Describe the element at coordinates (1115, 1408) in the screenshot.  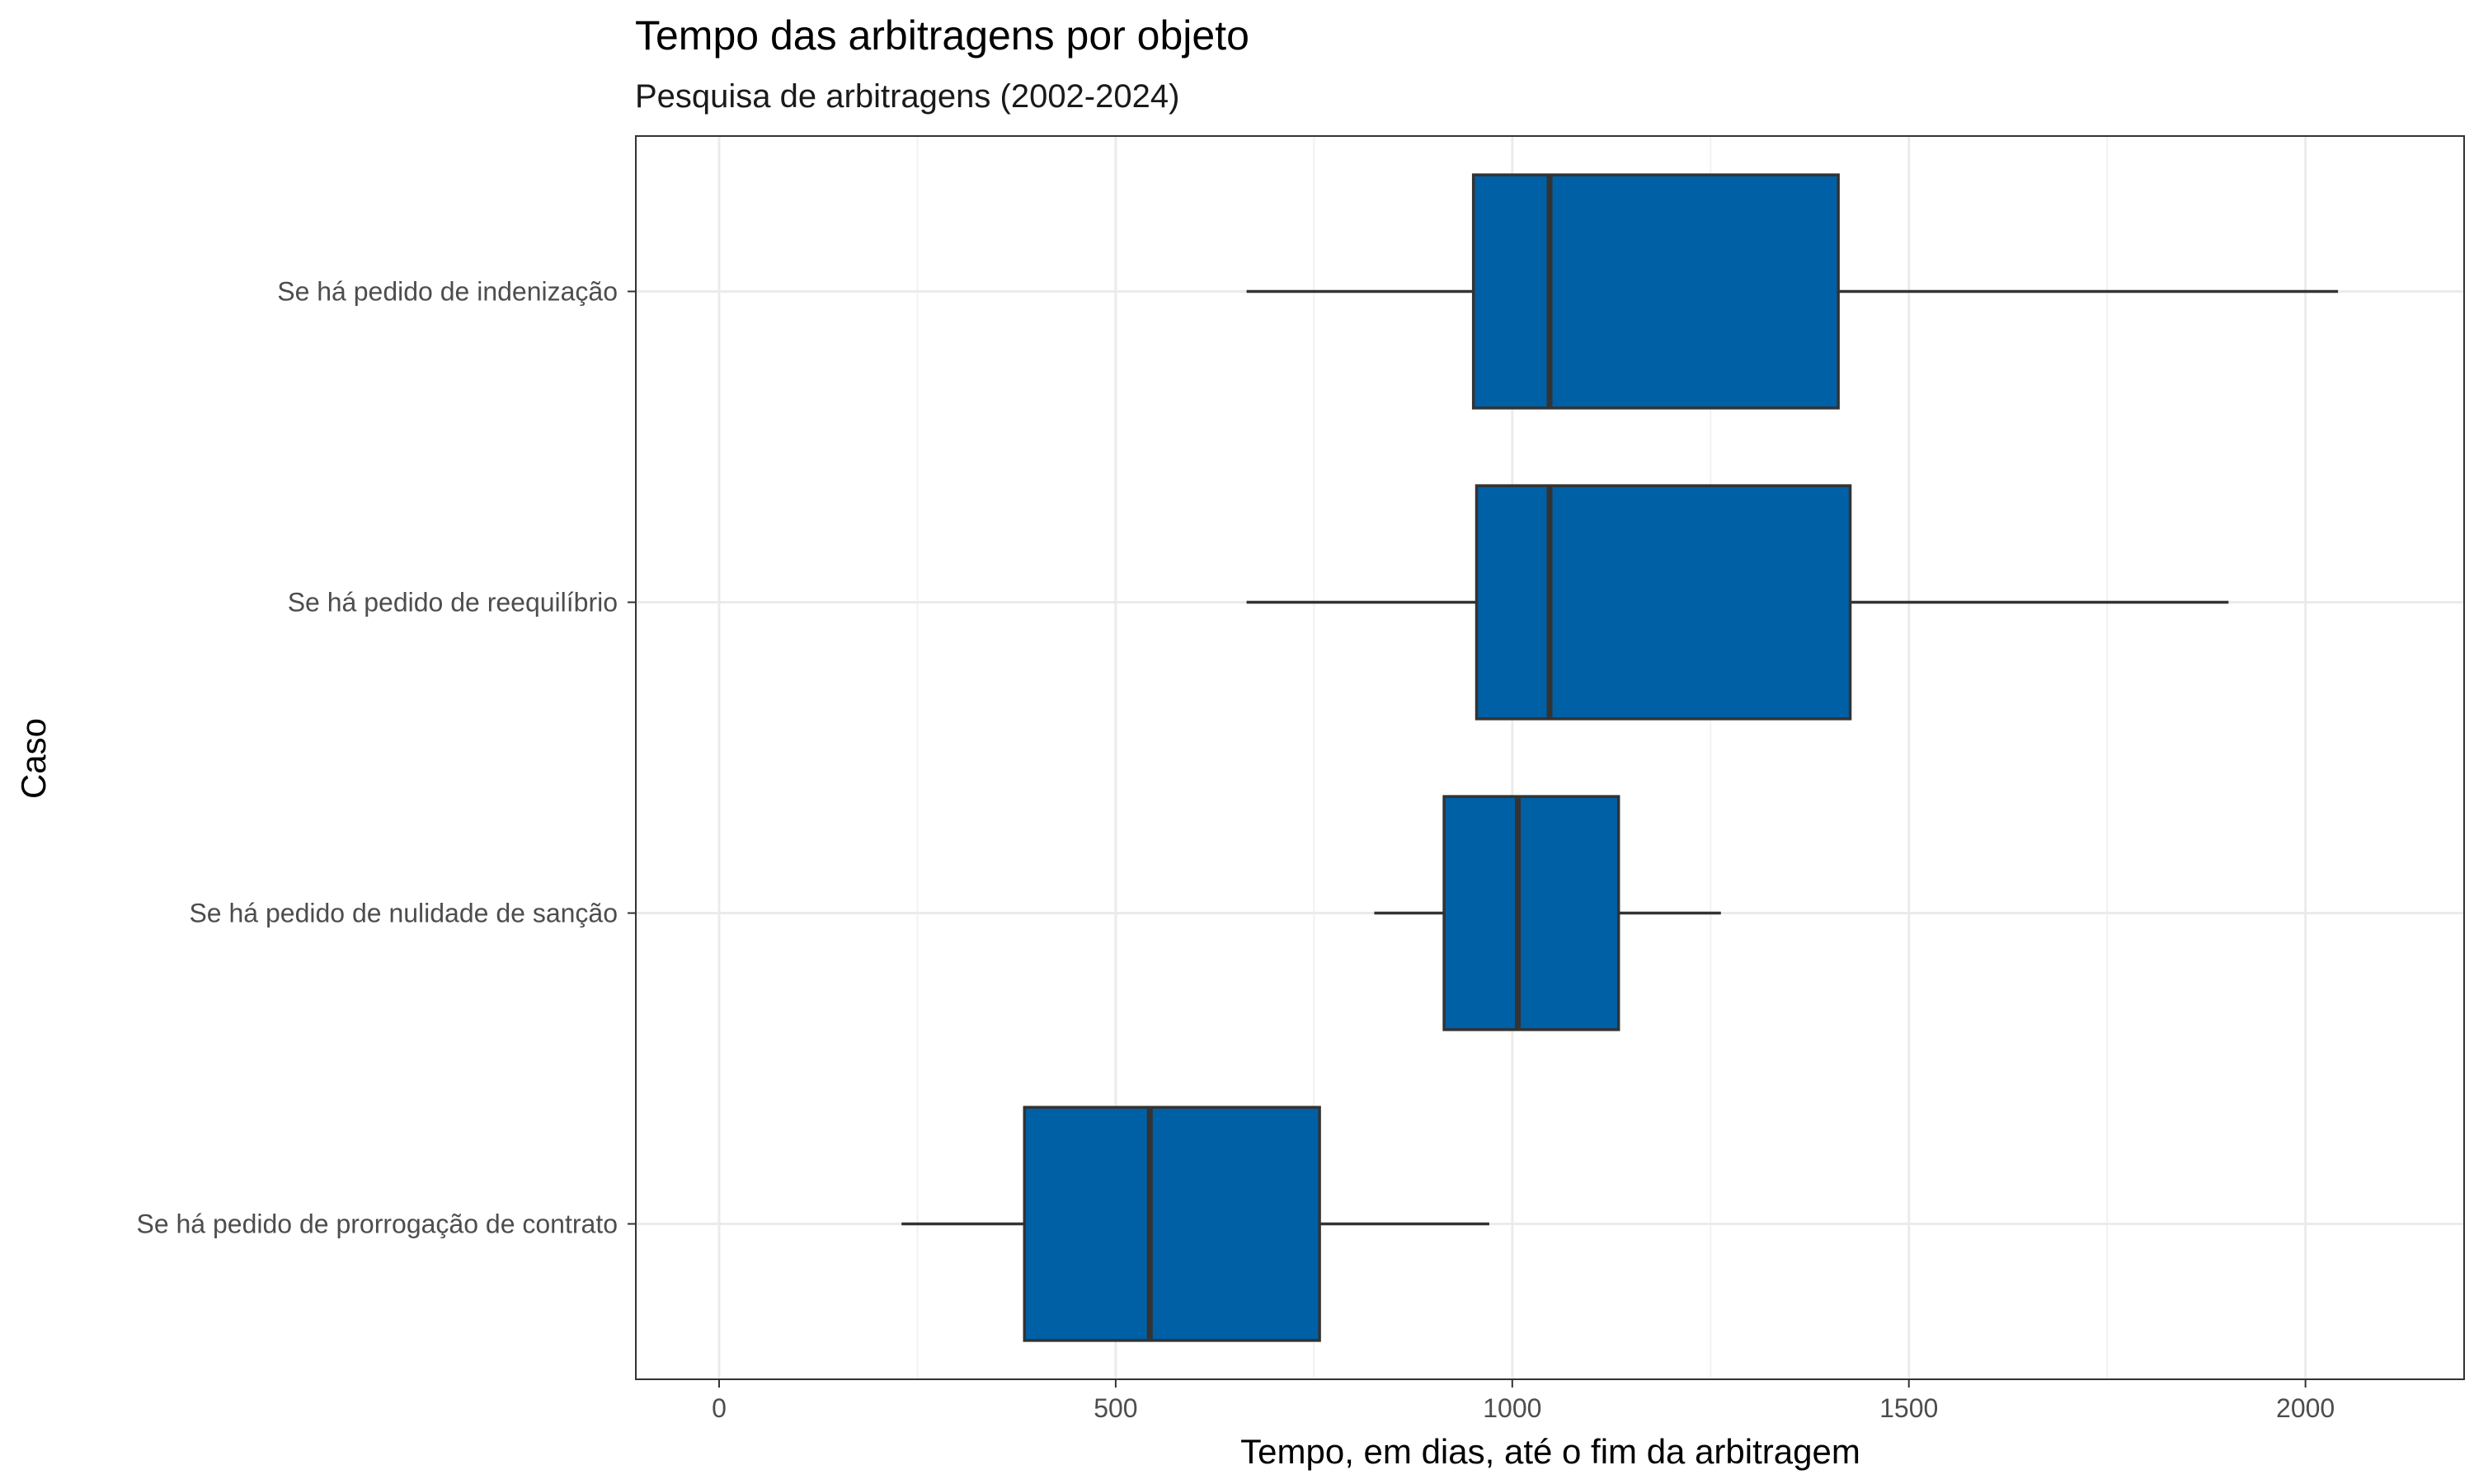
I see `x-tick-label: 500` at that location.